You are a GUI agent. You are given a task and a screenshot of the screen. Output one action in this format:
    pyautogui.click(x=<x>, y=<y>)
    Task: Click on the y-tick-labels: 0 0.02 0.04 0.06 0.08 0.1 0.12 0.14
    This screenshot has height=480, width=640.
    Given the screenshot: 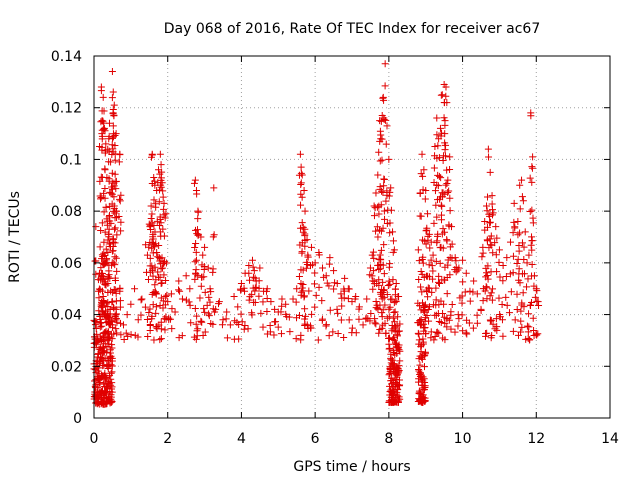 What is the action you would take?
    pyautogui.click(x=66, y=238)
    